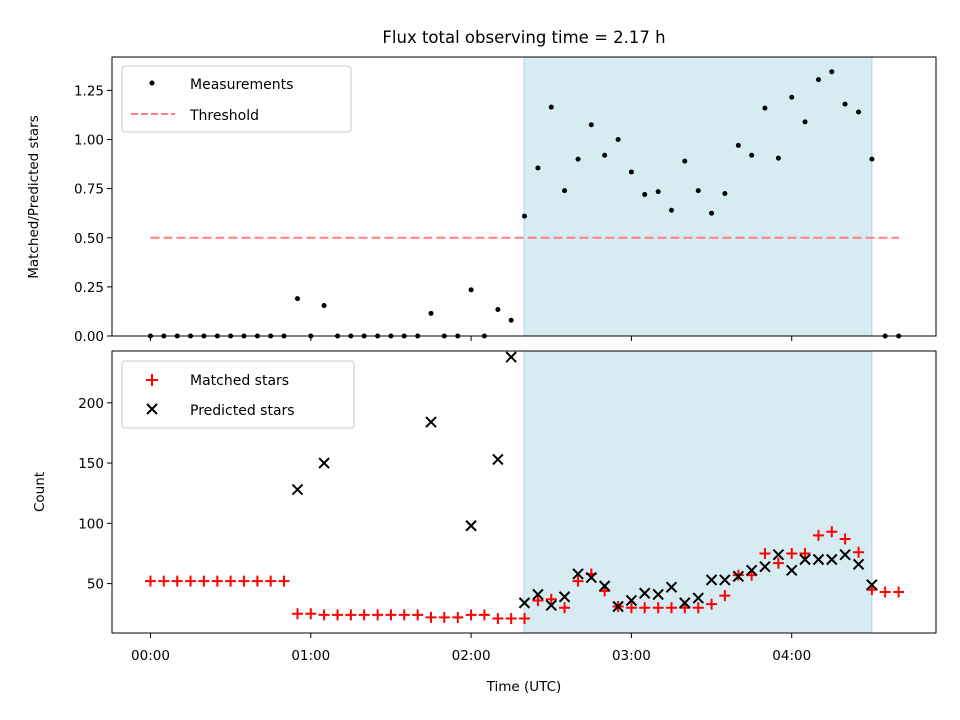  I want to click on legend-measurements-label: Measurements, so click(241, 85).